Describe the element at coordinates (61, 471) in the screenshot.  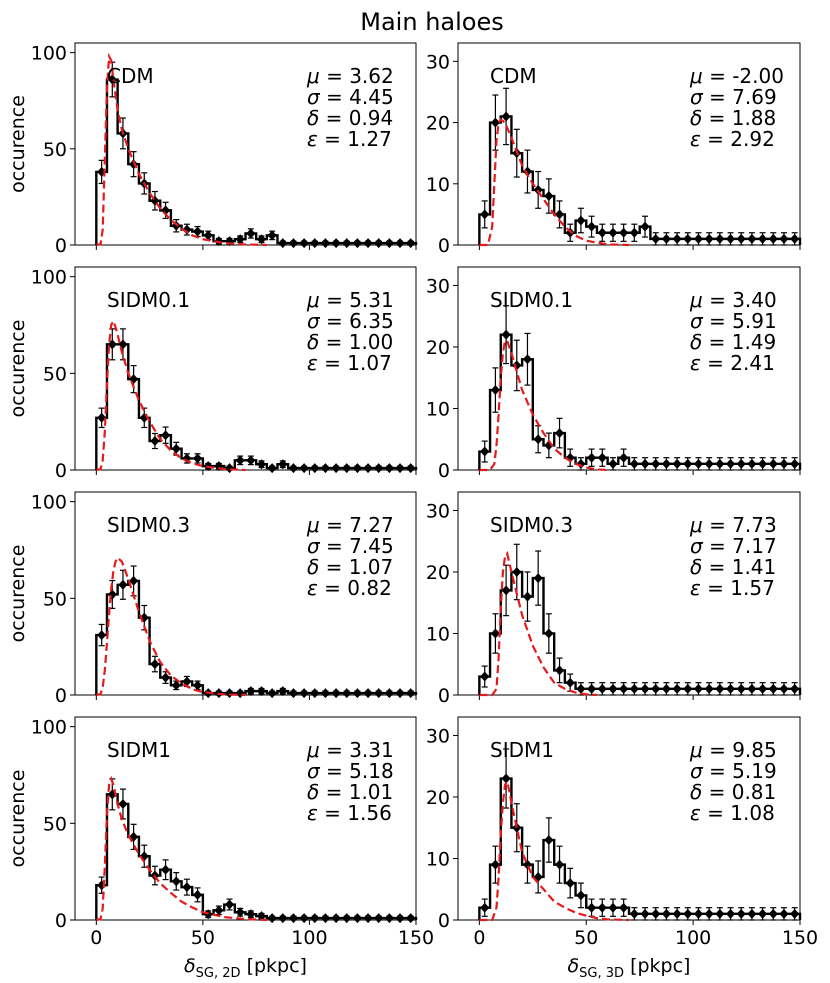
I see `y-tick-label: 0` at that location.